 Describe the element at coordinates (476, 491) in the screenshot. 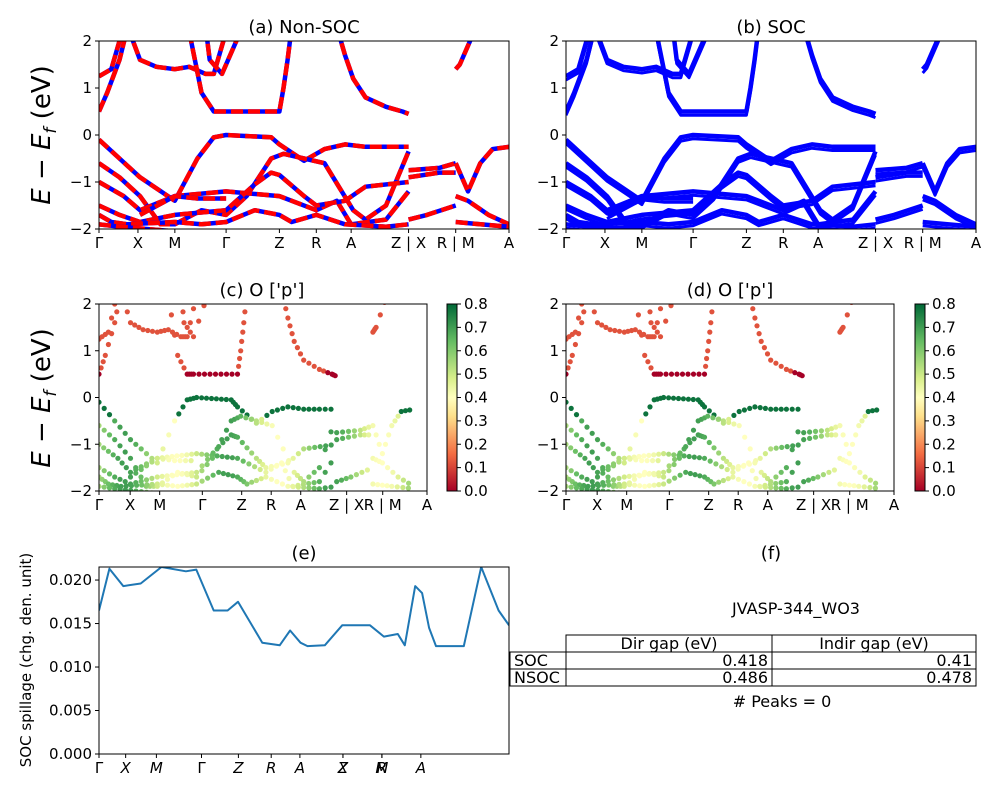

I see `colorbar-tick-label: 0.0` at that location.